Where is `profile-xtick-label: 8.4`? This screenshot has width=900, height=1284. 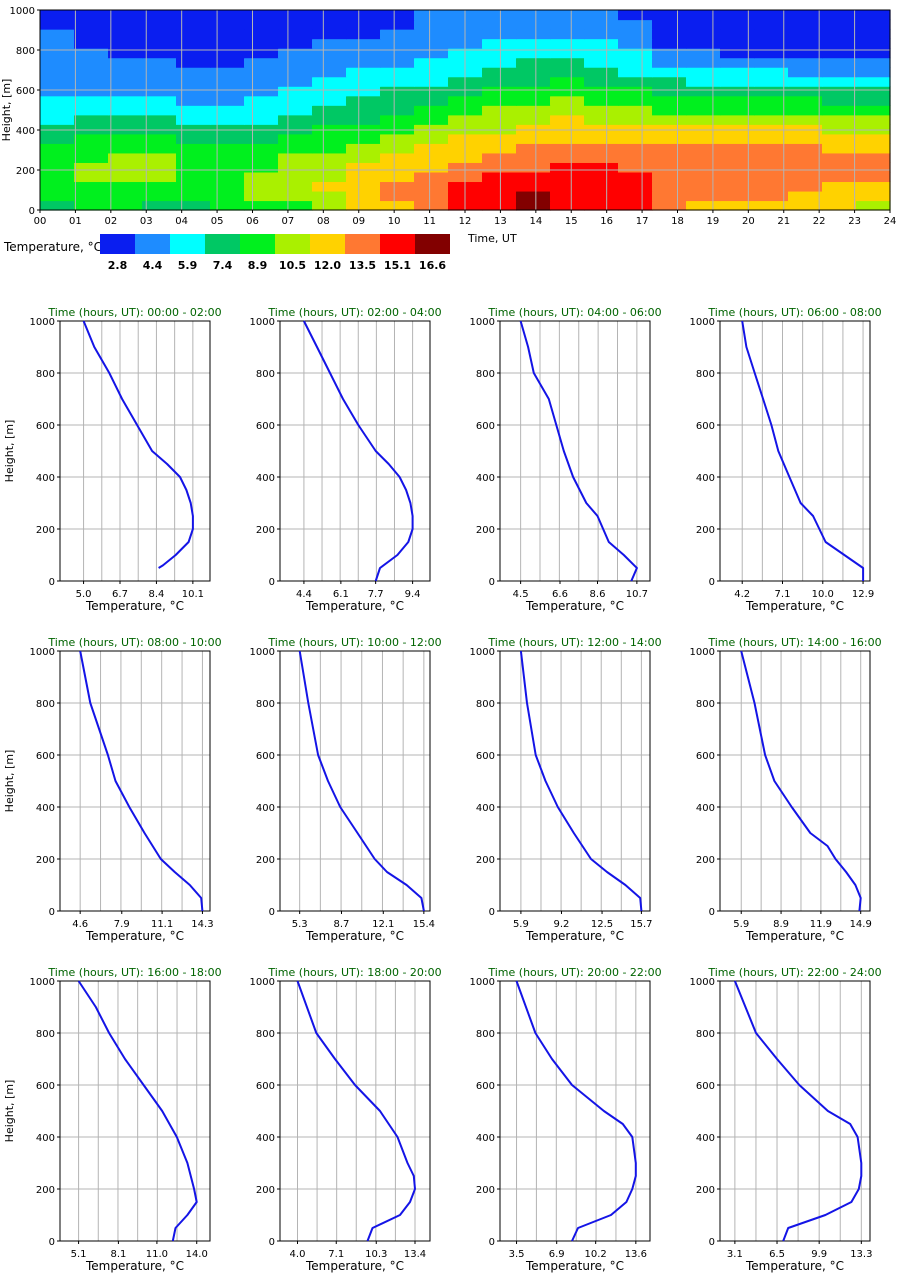
profile-xtick-label: 8.4 is located at coordinates (156, 594).